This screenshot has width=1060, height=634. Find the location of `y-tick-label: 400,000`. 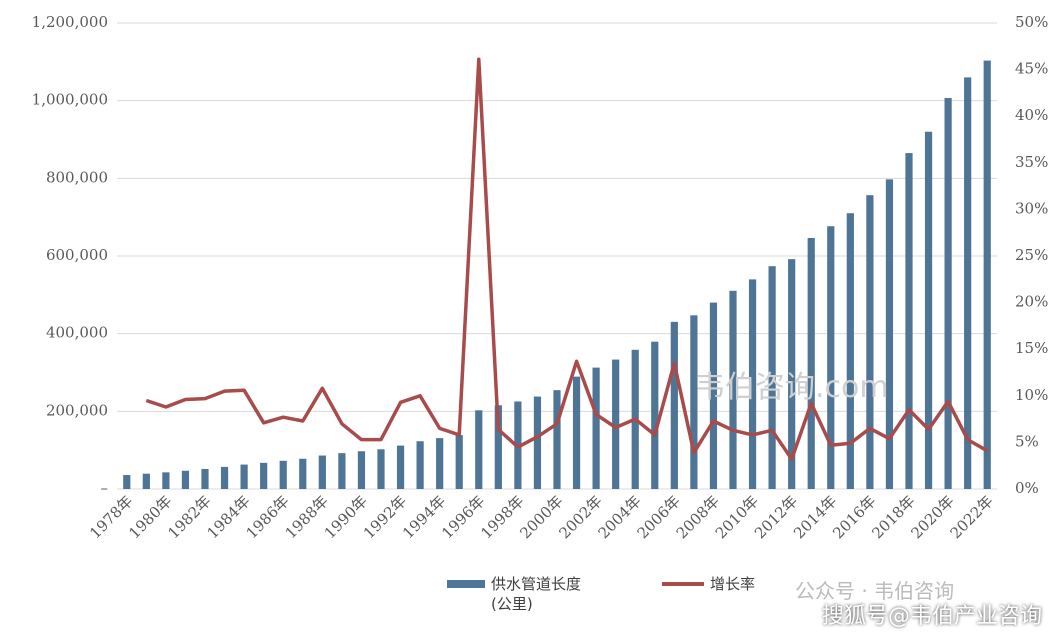

y-tick-label: 400,000 is located at coordinates (77, 333).